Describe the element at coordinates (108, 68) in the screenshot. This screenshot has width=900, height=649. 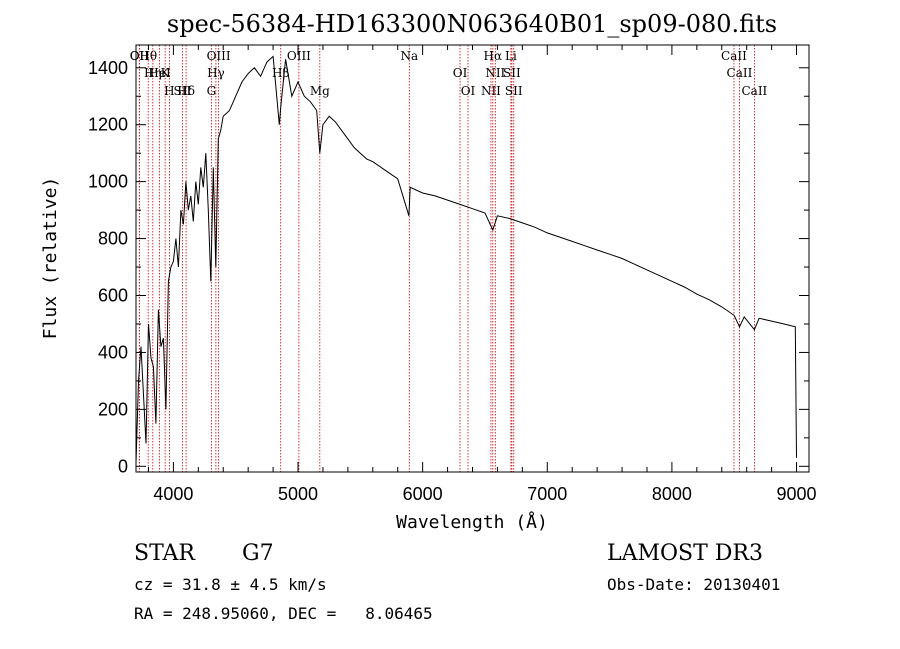
I see `y-tick-label: 1400` at that location.